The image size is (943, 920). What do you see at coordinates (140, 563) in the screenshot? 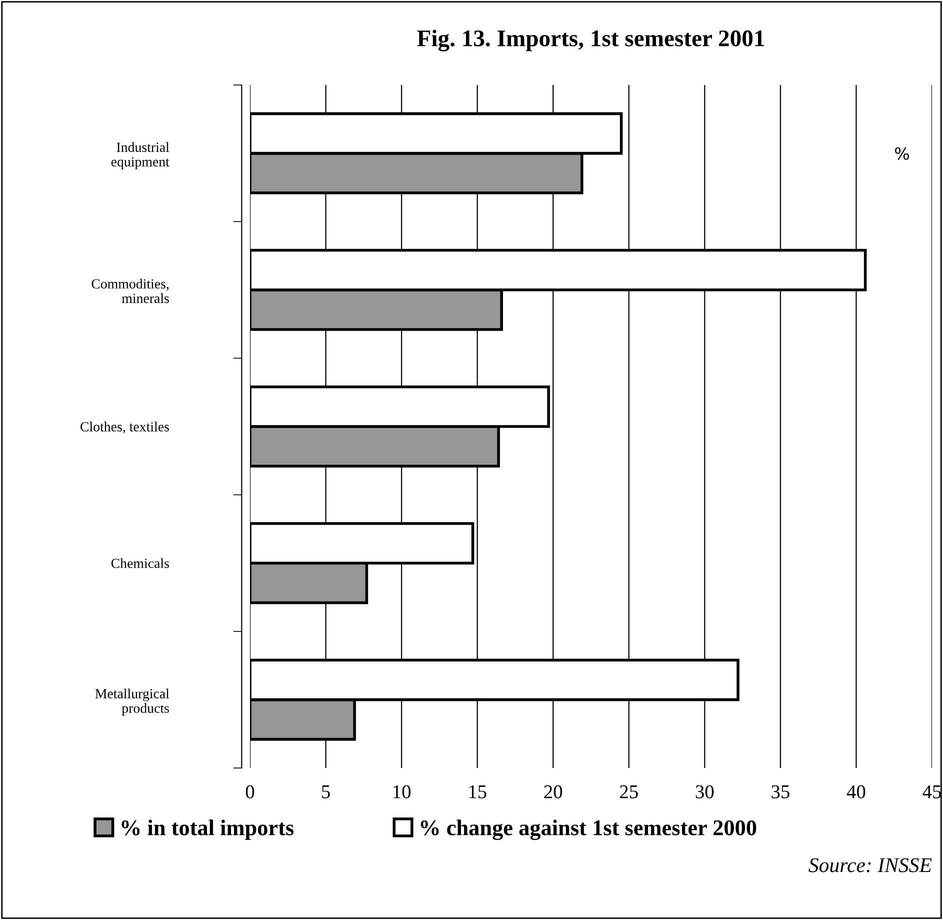
I see `y-tick-label: Chemicals` at bounding box center [140, 563].